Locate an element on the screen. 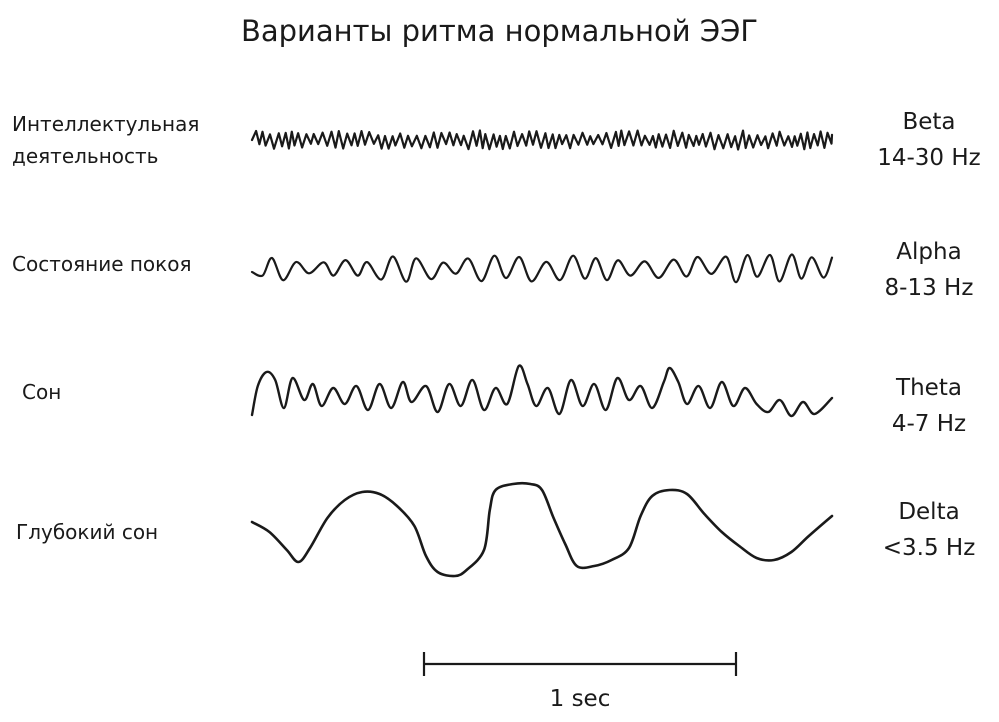 Image resolution: width=999 pixels, height=722 pixels. state-label-theta: Сон is located at coordinates (41, 392).